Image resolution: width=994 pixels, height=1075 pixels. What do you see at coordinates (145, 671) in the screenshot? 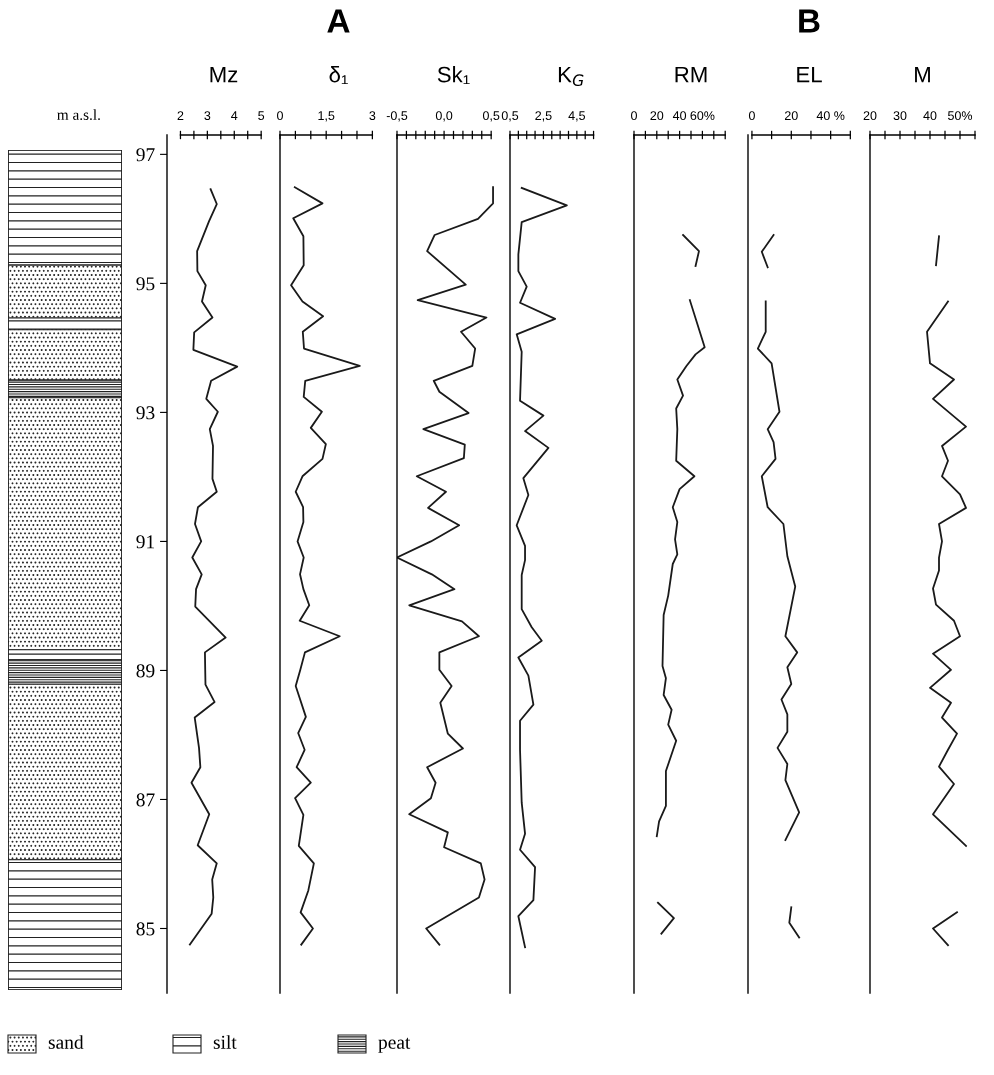
I see `y-tick-label: 89` at bounding box center [145, 671].